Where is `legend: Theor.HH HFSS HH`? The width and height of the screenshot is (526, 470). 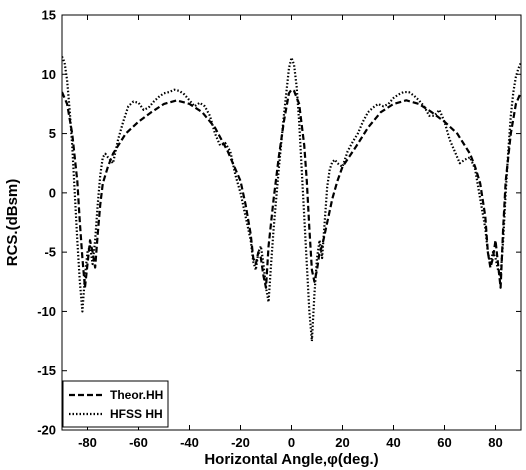 legend: Theor.HH HFSS HH is located at coordinates (115, 404).